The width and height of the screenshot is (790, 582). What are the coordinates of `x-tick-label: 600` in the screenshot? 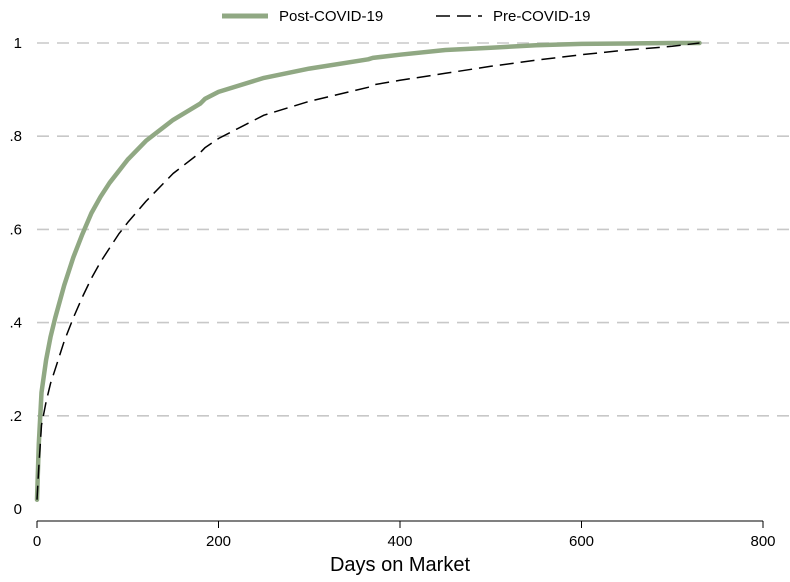 It's located at (581, 541).